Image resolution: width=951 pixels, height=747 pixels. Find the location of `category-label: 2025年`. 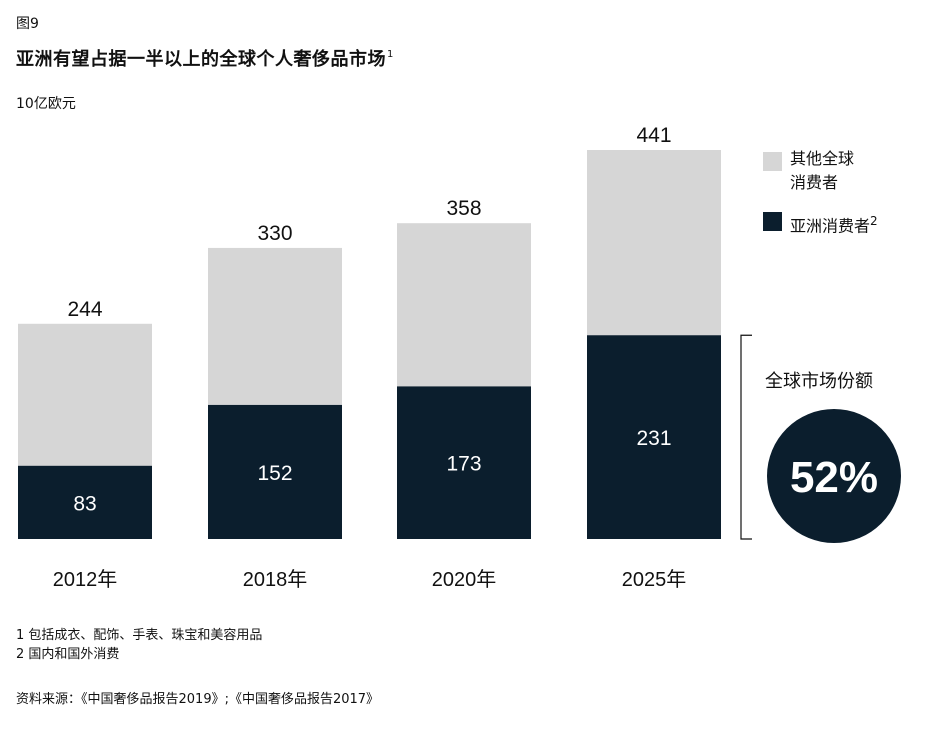

category-label: 2025年 is located at coordinates (654, 579).